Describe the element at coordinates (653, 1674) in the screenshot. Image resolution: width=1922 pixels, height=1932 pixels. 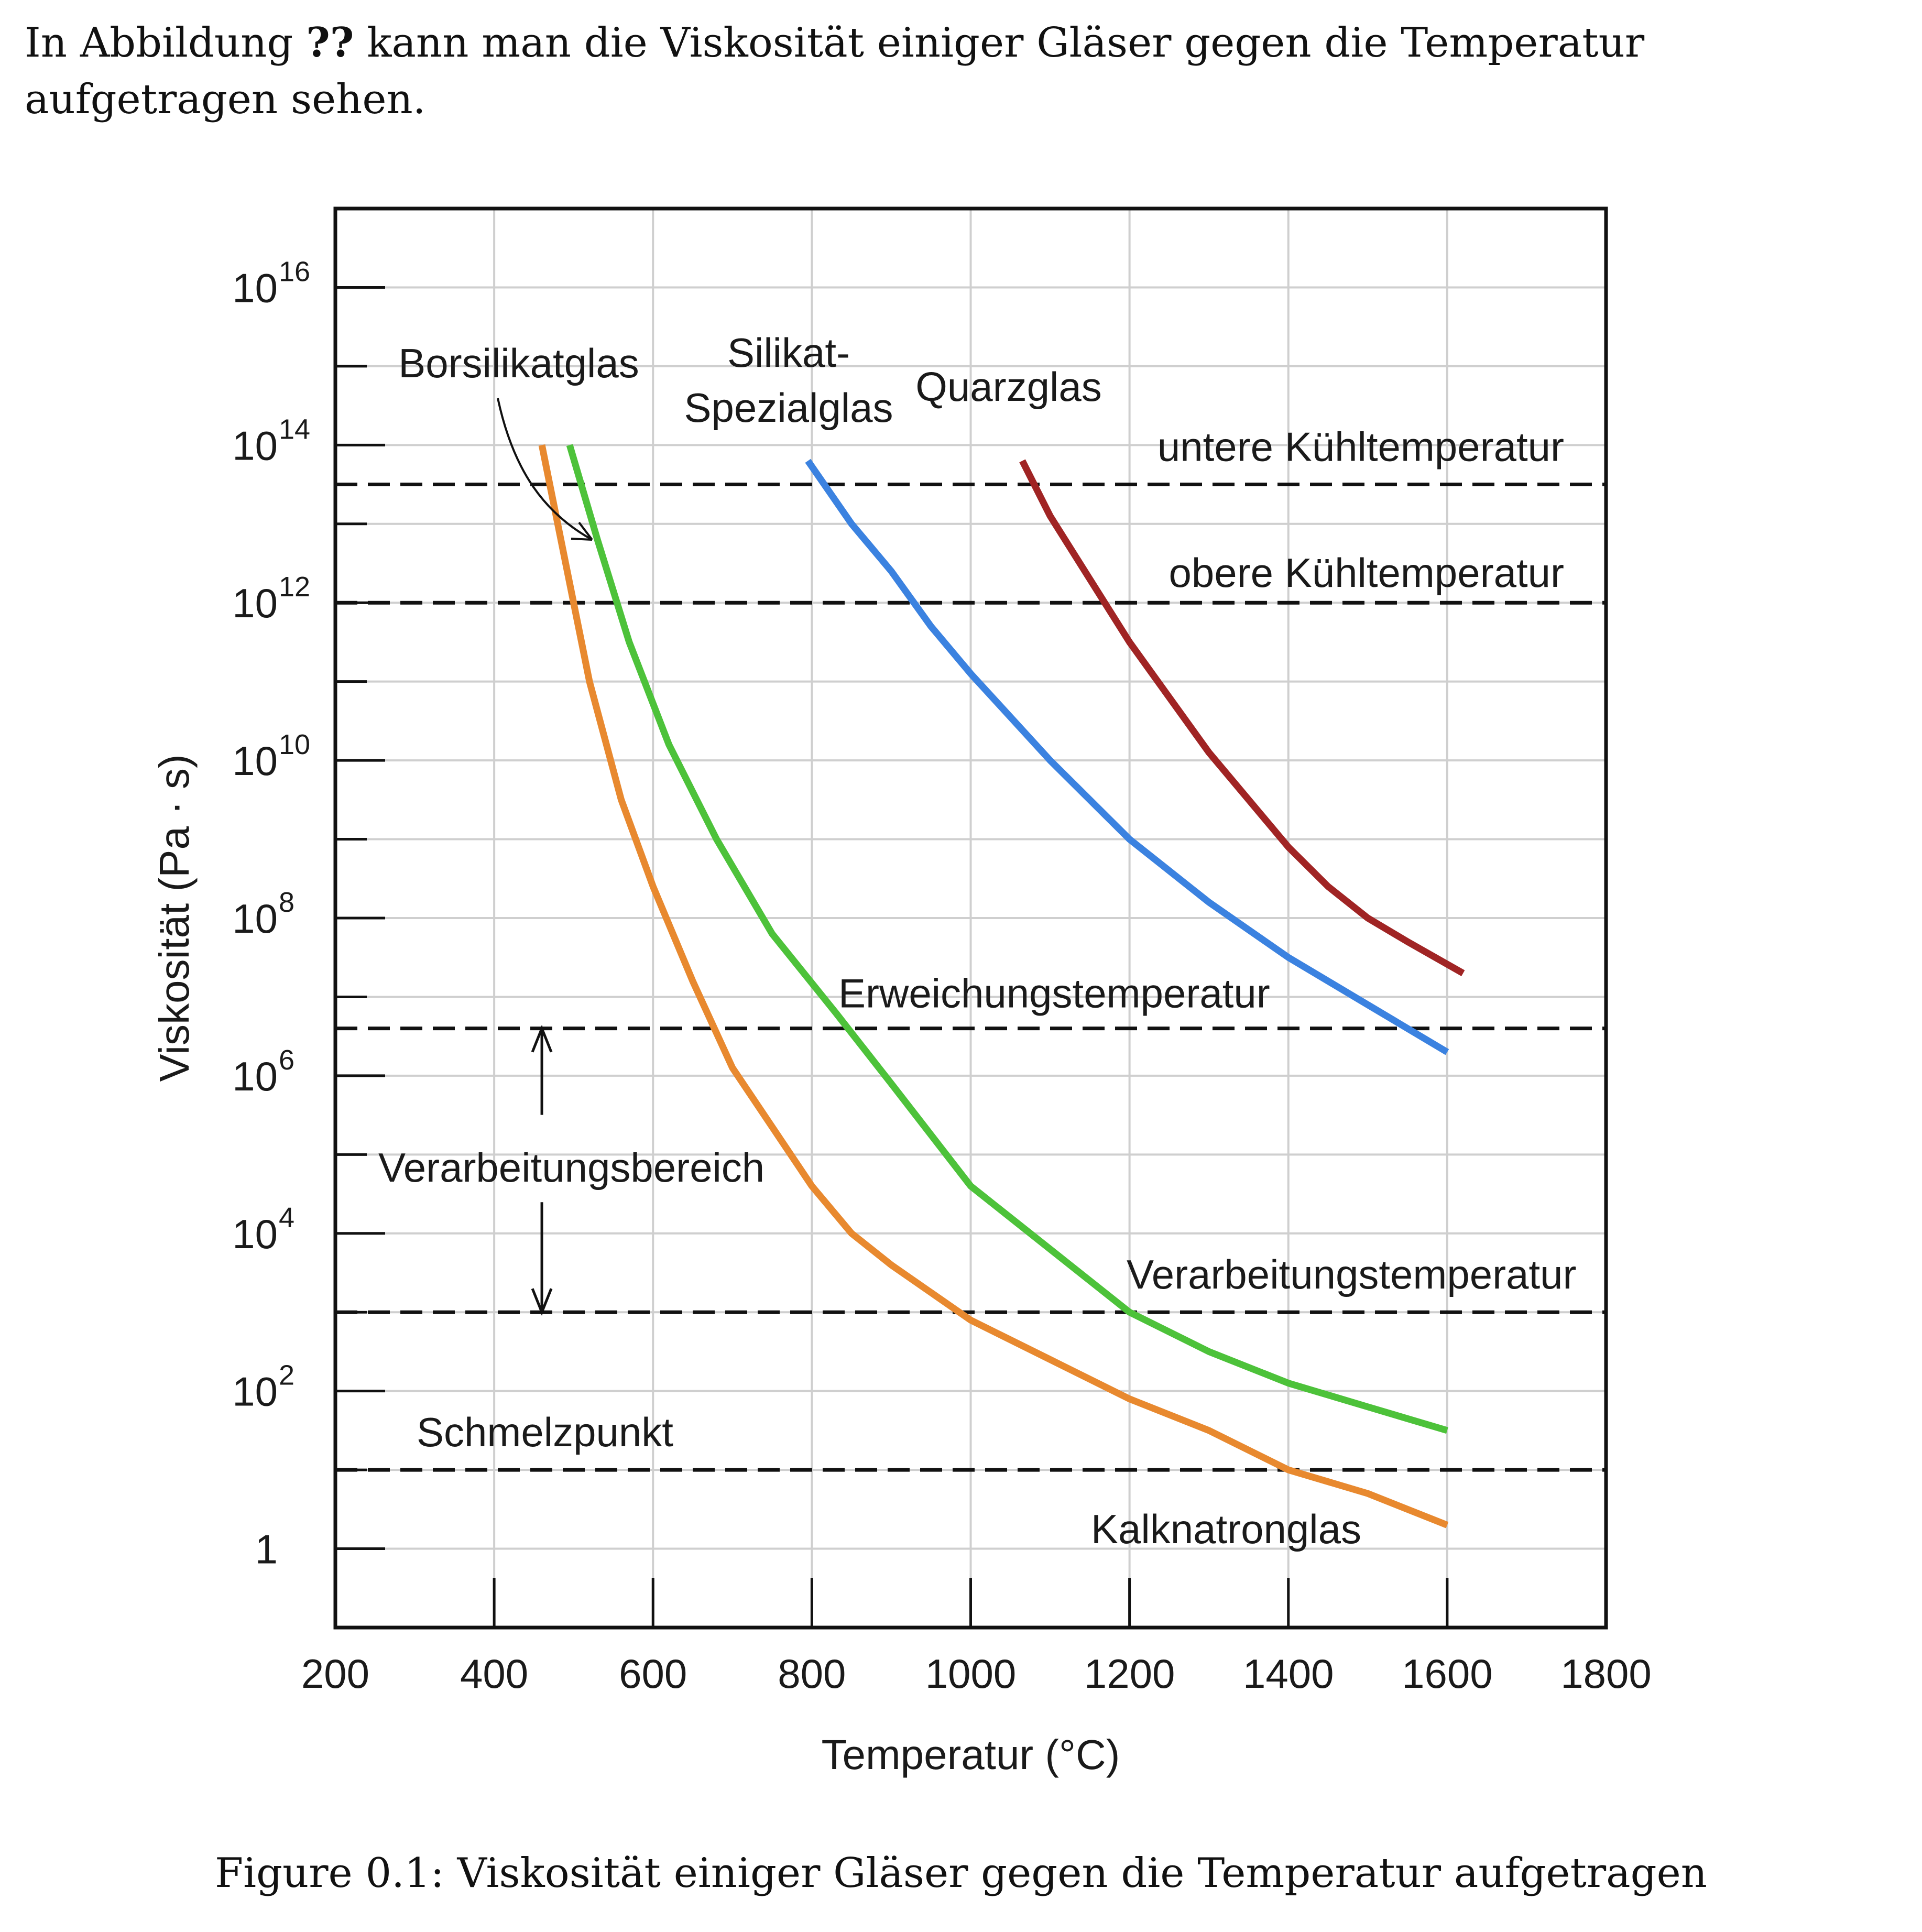
I see `x-tick-label: 600` at that location.